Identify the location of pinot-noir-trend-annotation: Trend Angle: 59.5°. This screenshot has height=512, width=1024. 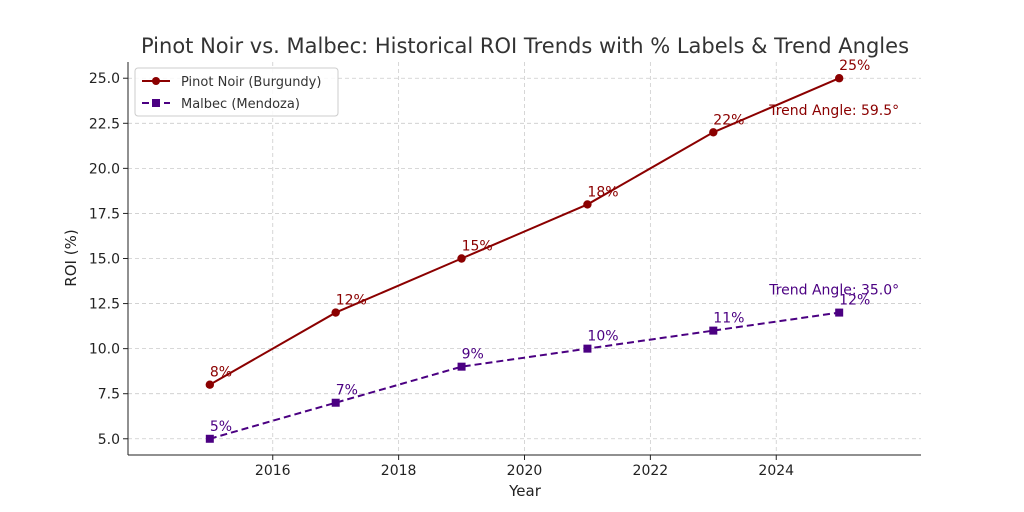
(833, 111).